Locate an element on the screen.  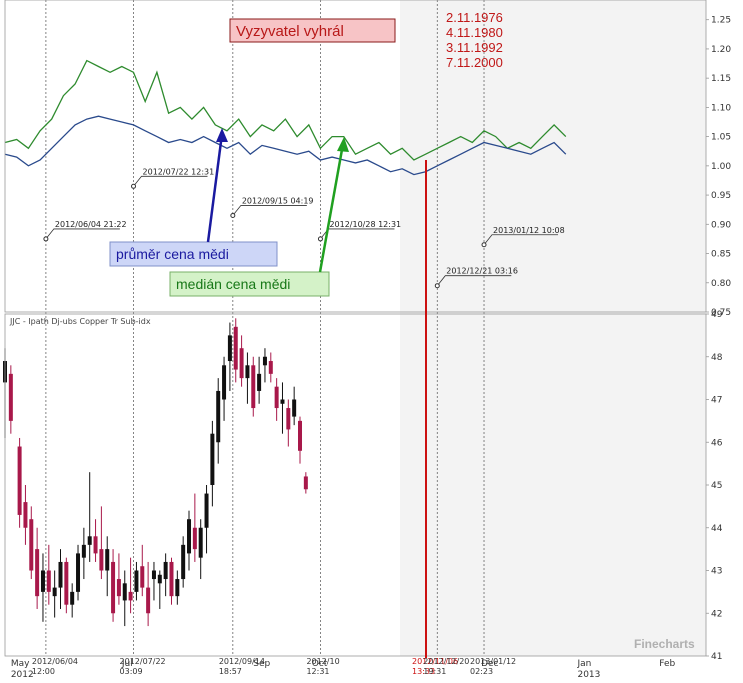
median-arrowhead is located at coordinates (343, 144).